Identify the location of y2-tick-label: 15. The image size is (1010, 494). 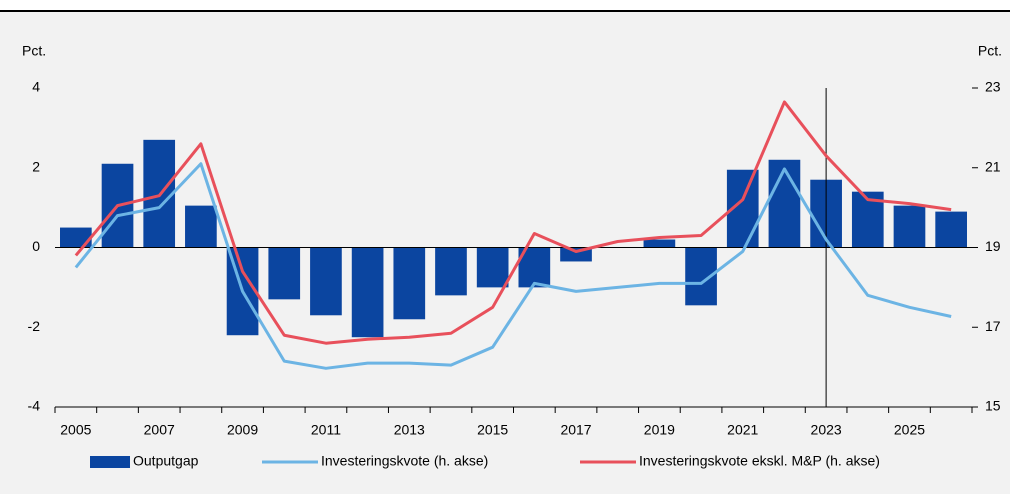
(993, 406).